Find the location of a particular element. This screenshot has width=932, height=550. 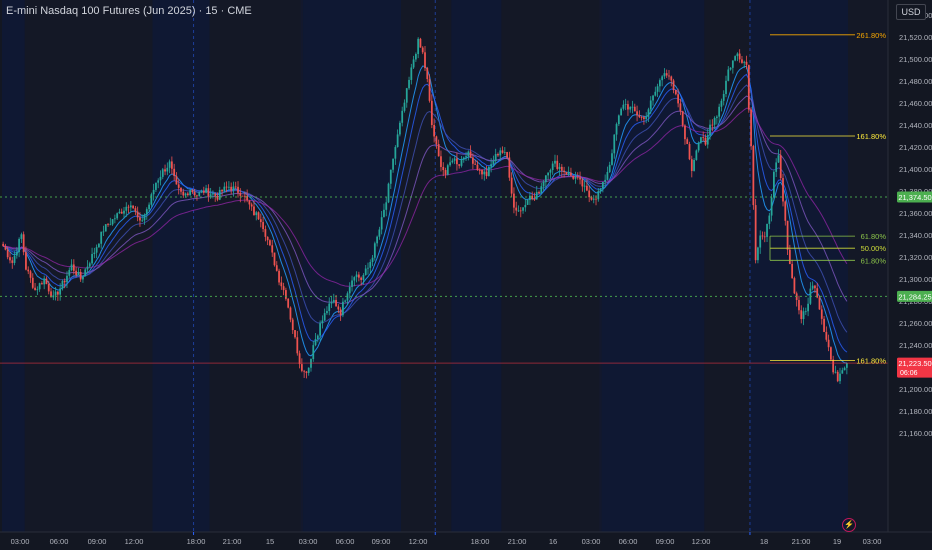

time-tick-label: 19 is located at coordinates (837, 541).